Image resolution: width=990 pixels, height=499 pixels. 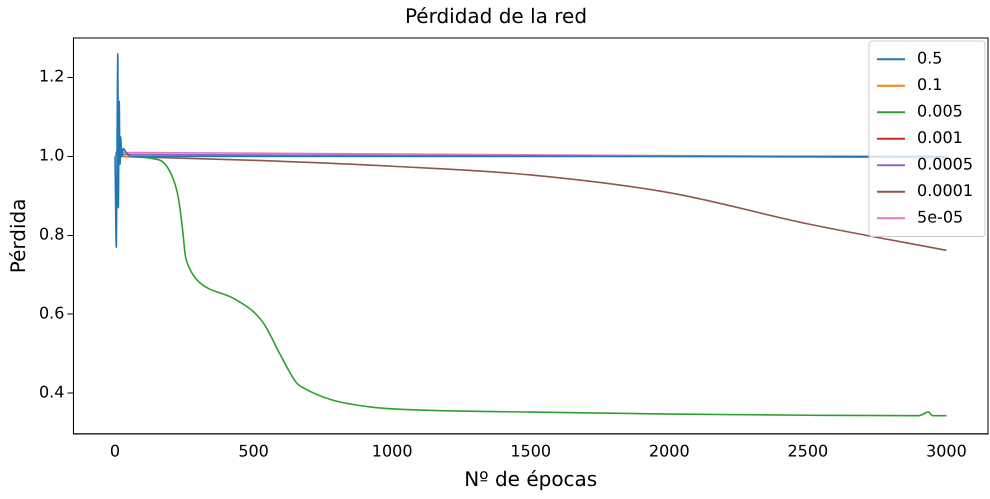 What do you see at coordinates (929, 58) in the screenshot?
I see `legend-label: 0.5` at bounding box center [929, 58].